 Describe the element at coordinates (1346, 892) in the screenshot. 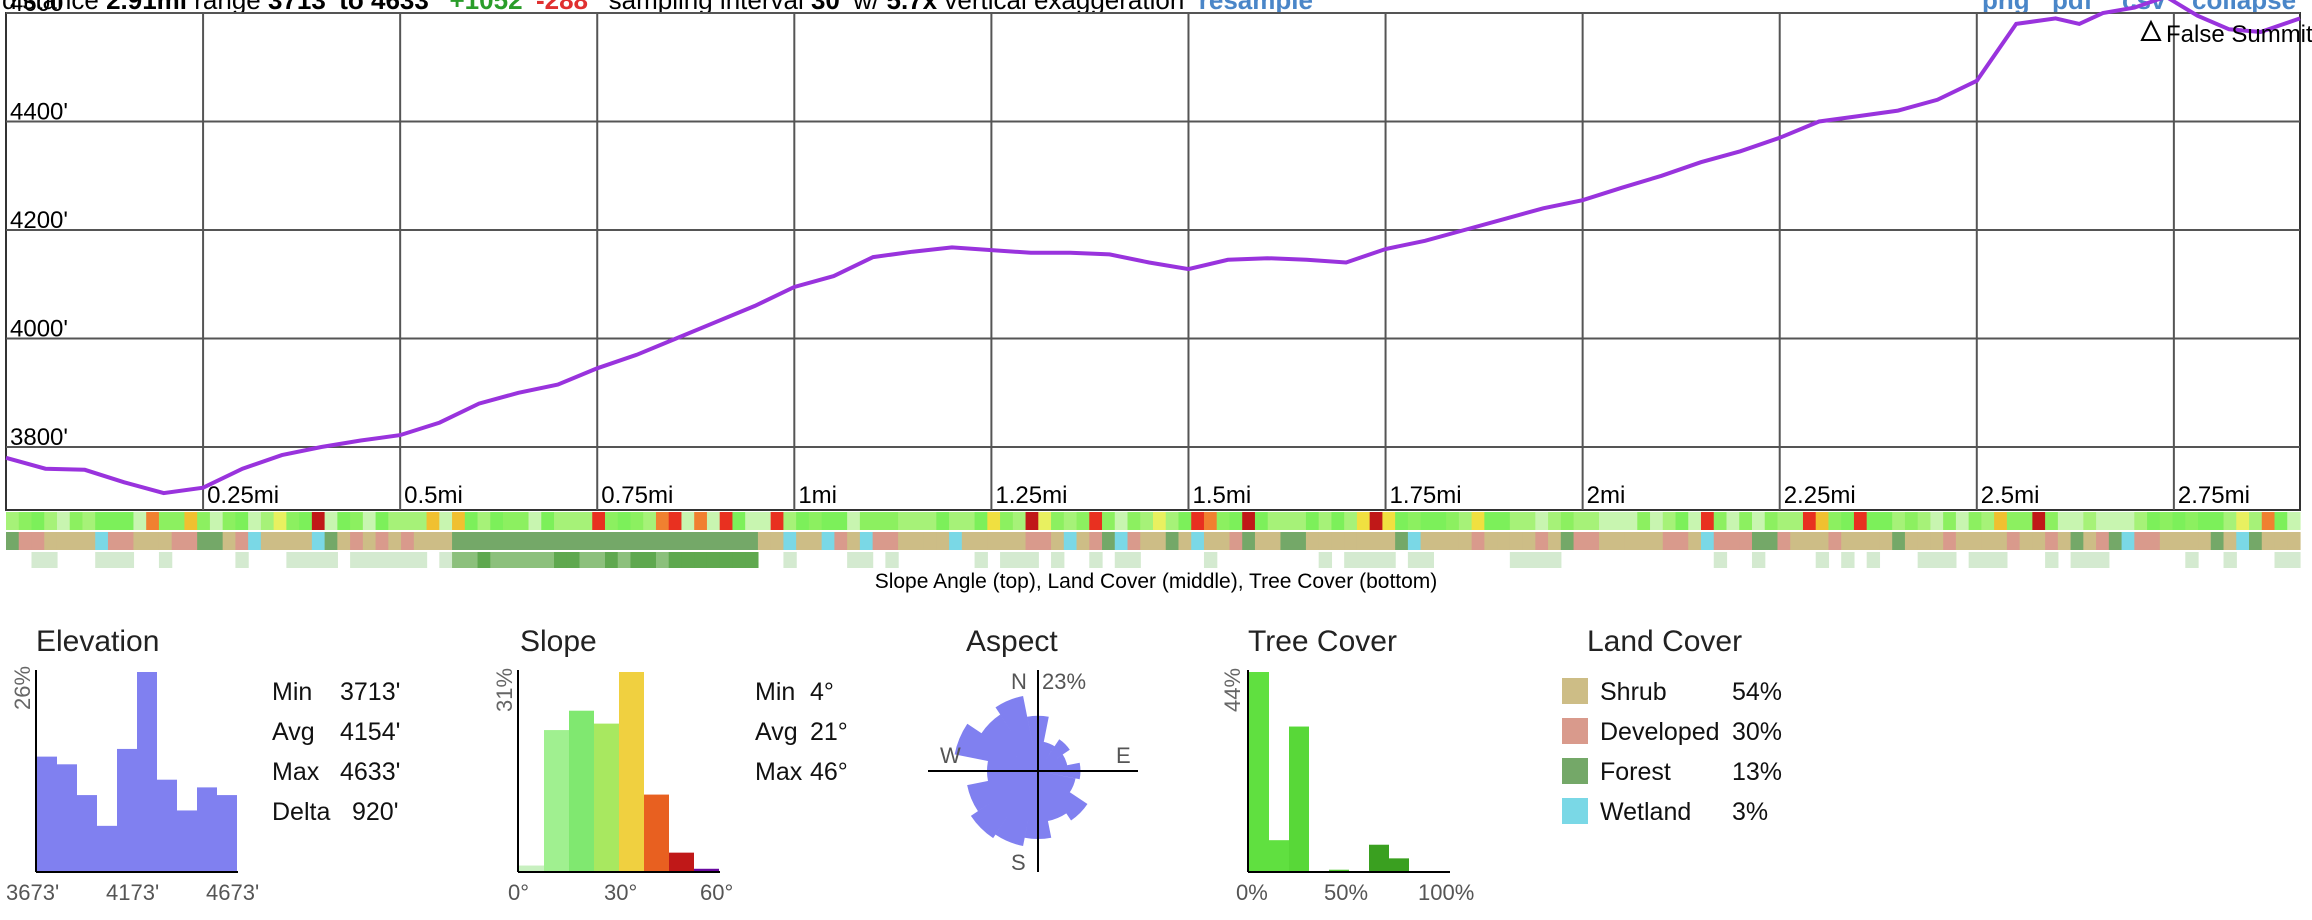

I see `tree-cover-axis-mid: 50%` at that location.